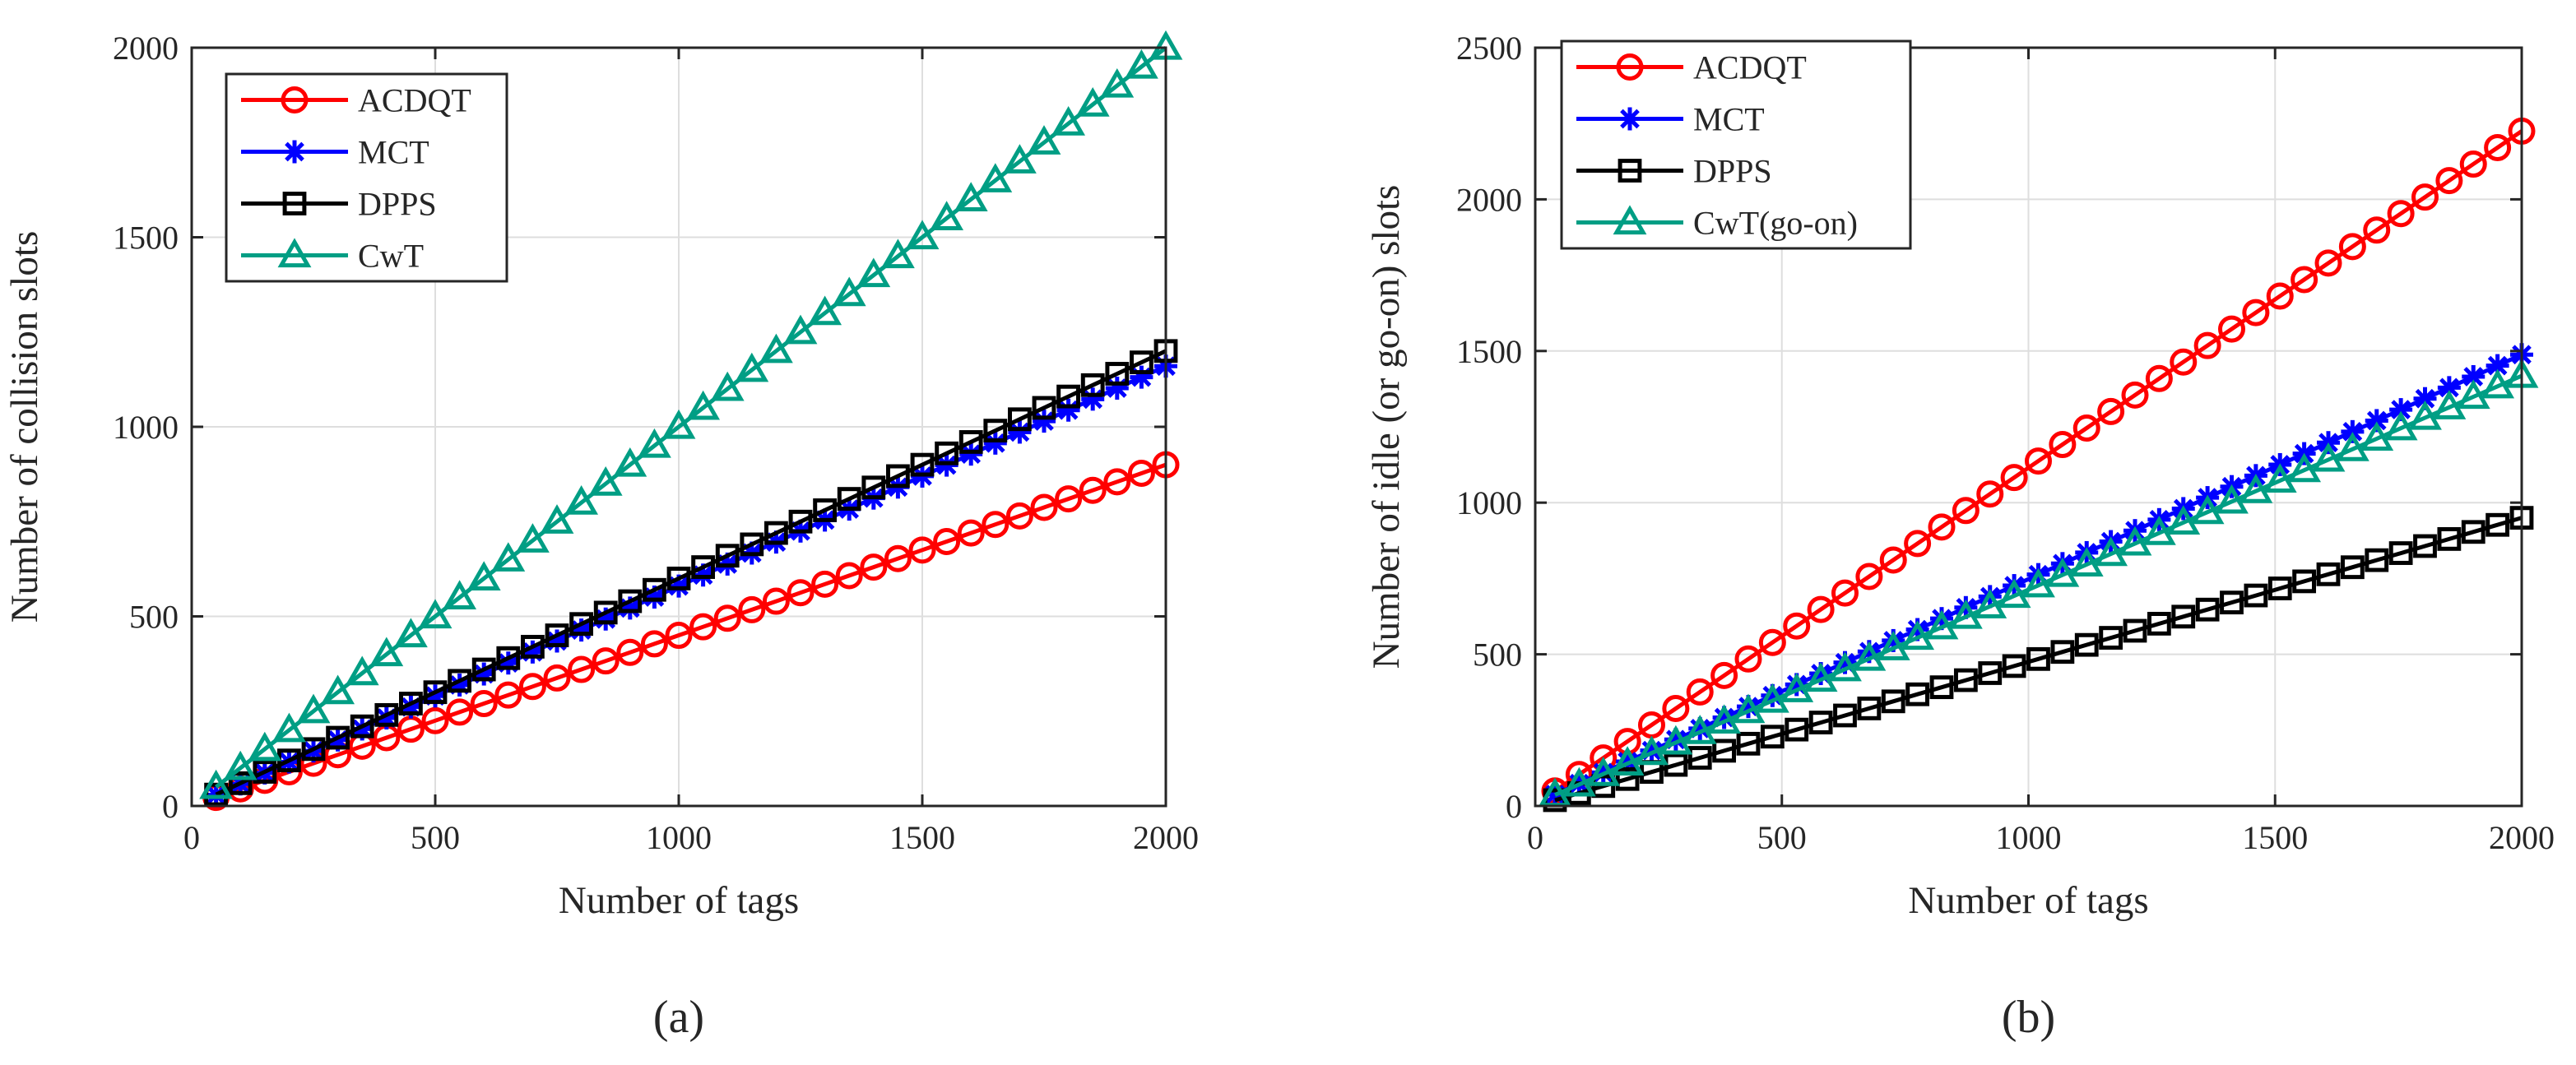  What do you see at coordinates (366, 177) in the screenshot?
I see `legend-box` at bounding box center [366, 177].